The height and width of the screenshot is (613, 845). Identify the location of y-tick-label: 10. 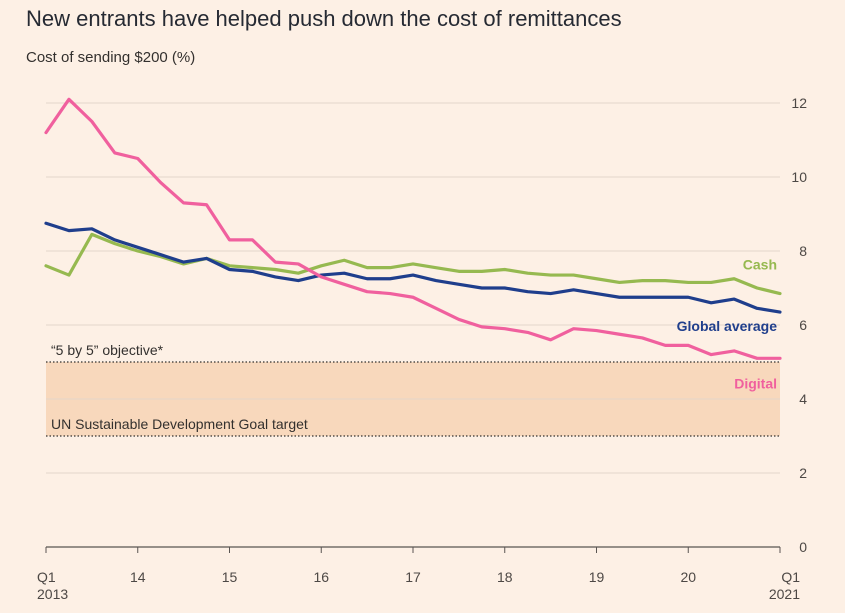
(799, 177).